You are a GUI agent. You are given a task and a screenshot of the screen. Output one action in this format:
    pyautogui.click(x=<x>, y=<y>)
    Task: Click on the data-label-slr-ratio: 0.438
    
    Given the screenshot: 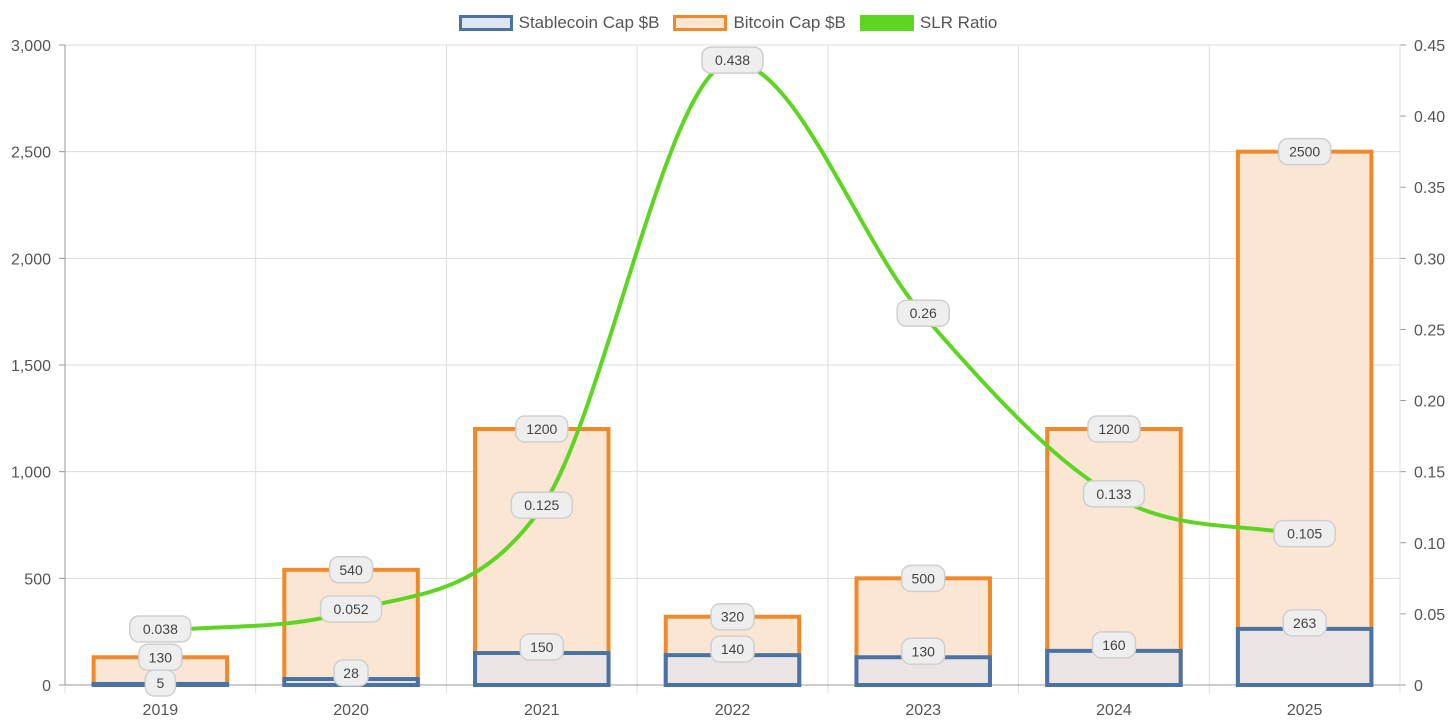 What is the action you would take?
    pyautogui.click(x=732, y=60)
    